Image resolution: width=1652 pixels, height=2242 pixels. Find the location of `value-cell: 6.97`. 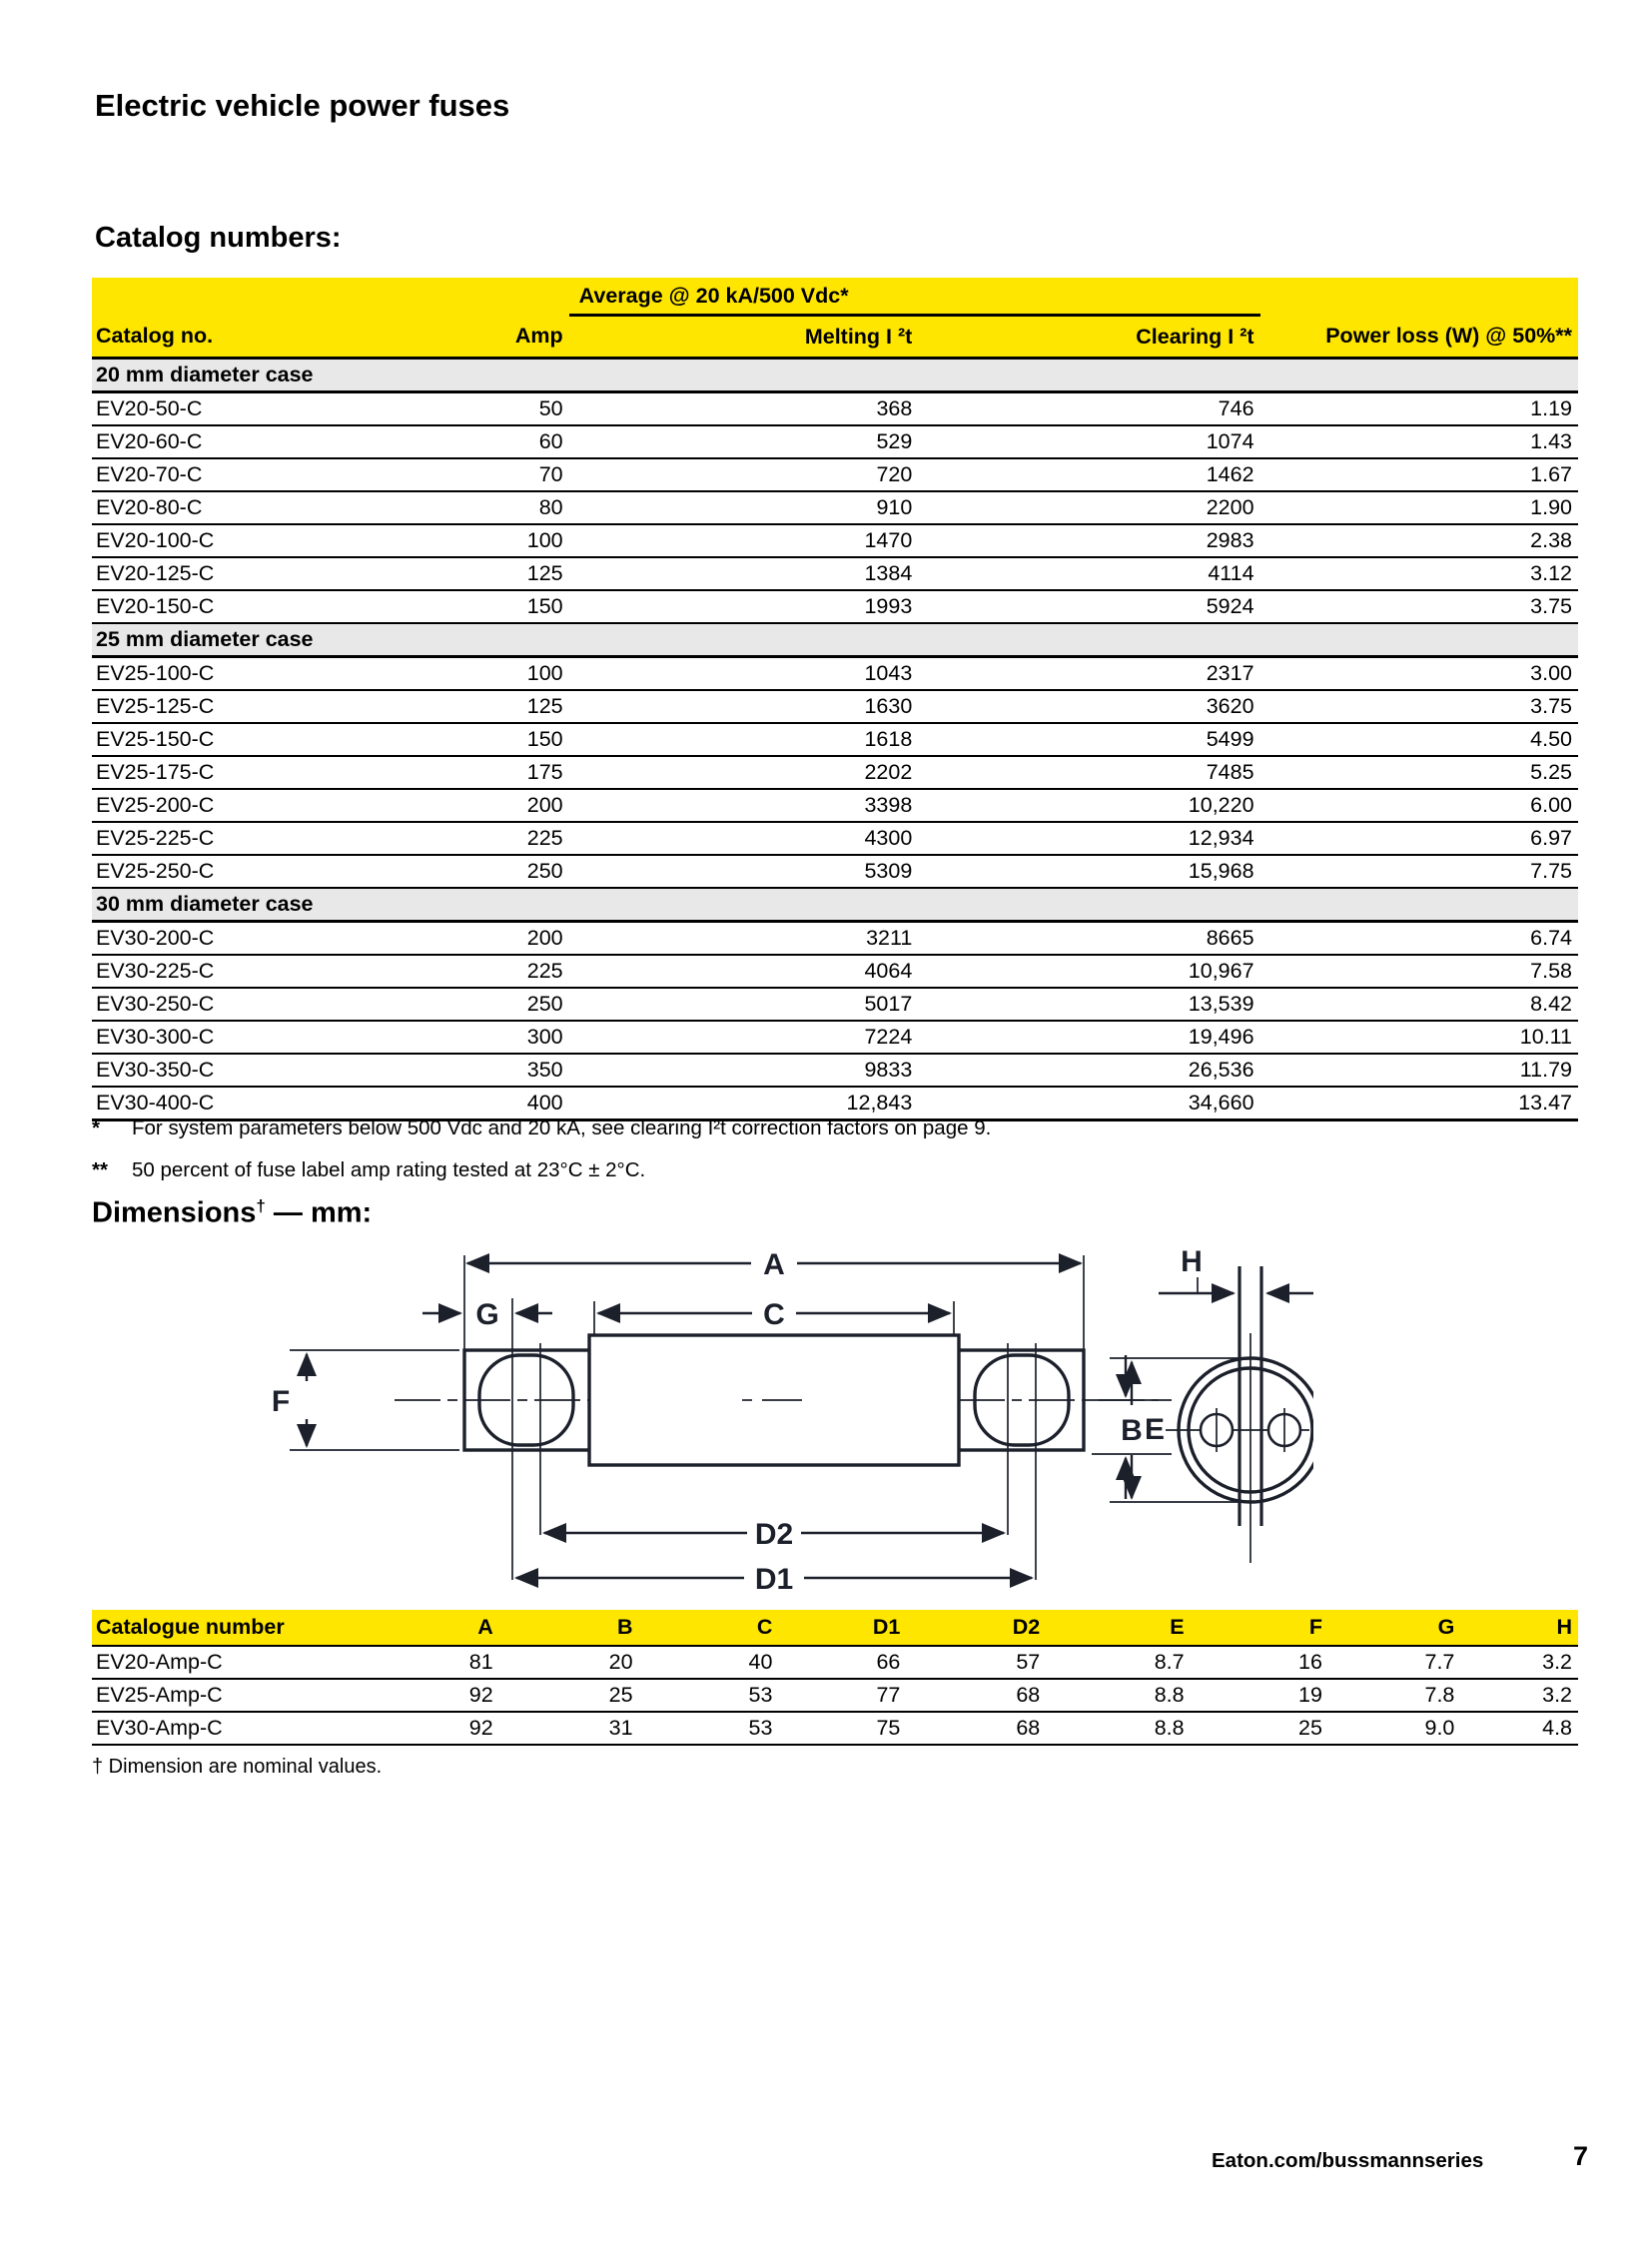

value-cell: 6.97 is located at coordinates (1418, 839).